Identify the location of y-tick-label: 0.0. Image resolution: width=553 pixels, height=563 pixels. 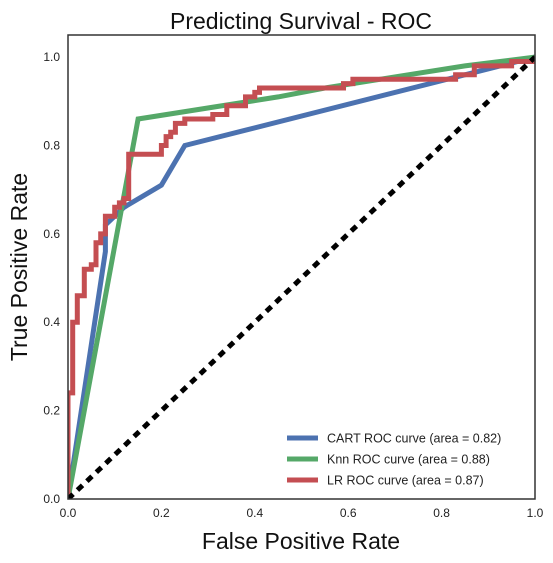
(51, 499).